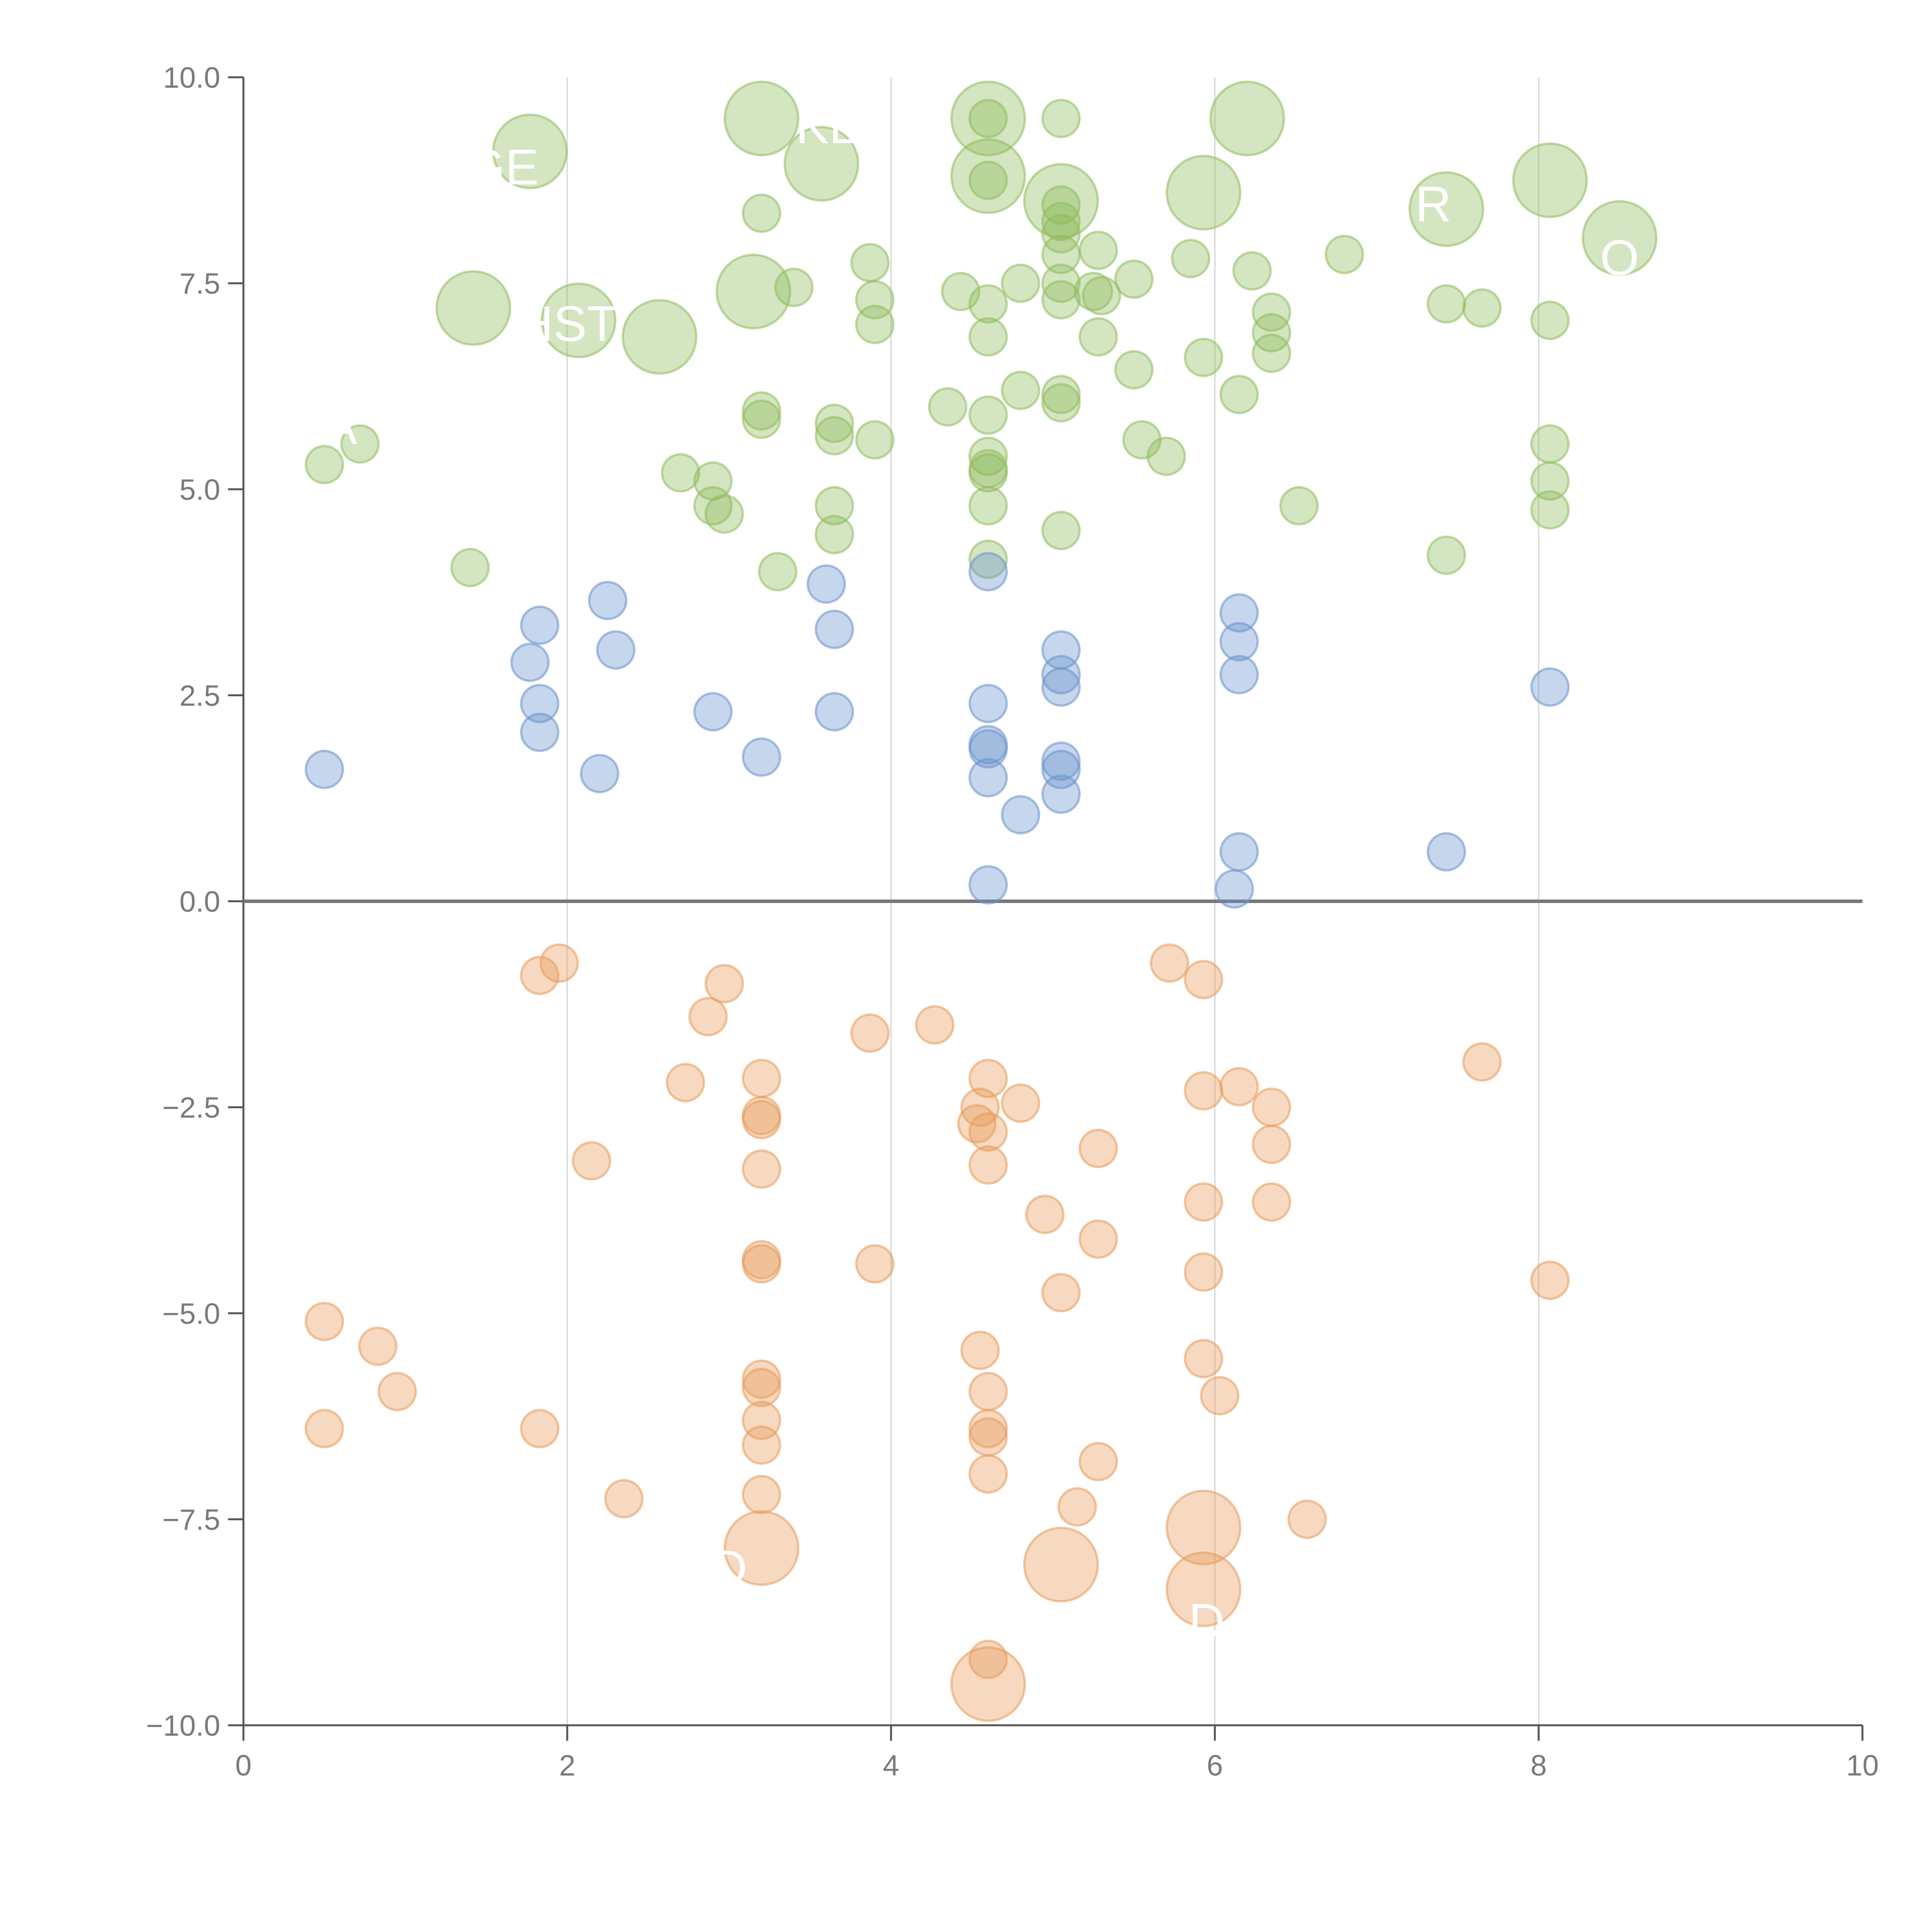 The image size is (1932, 1932). What do you see at coordinates (827, 126) in the screenshot?
I see `point-label: KL` at bounding box center [827, 126].